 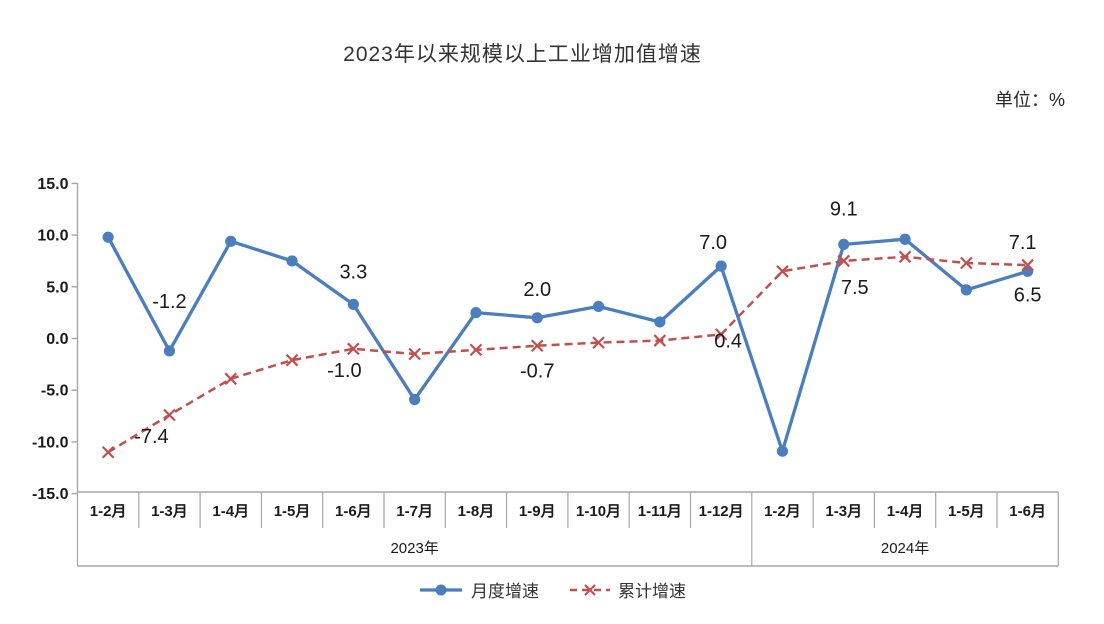 What do you see at coordinates (537, 511) in the screenshot?
I see `category-label: 1-9月` at bounding box center [537, 511].